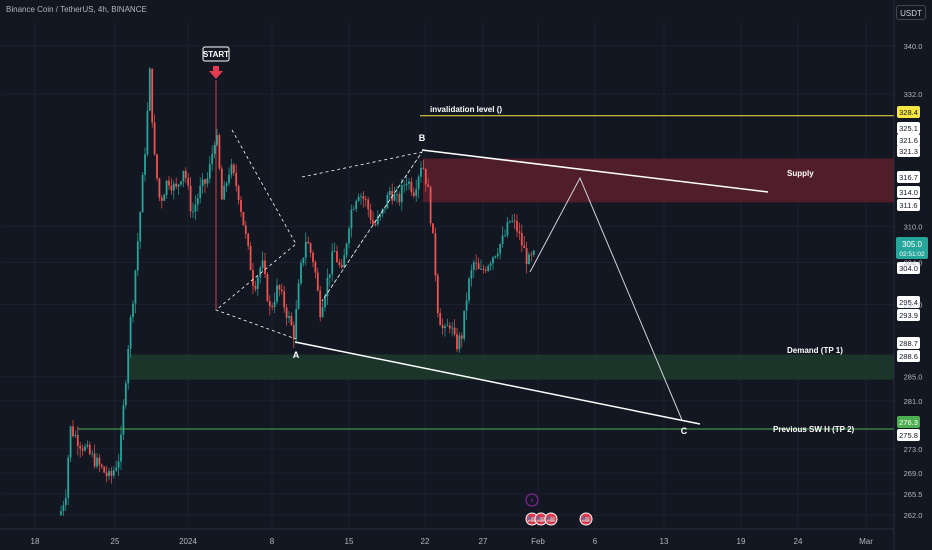 This screenshot has width=932, height=550. I want to click on price-axis-label: 325.1, so click(908, 128).